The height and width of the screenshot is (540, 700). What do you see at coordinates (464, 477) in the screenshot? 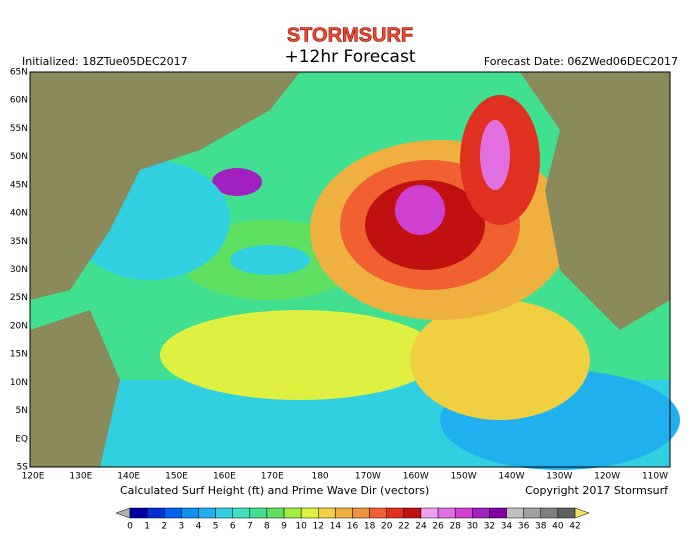
I see `lon-label: 150W` at bounding box center [464, 477].